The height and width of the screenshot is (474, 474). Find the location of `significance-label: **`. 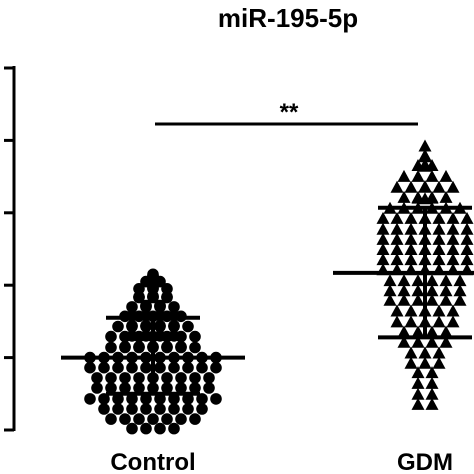

significance-label: ** is located at coordinates (289, 112).